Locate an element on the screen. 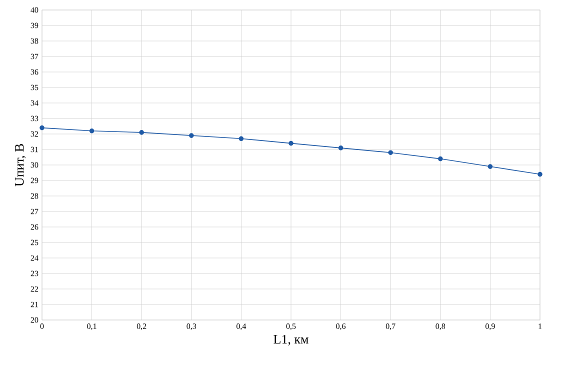  x-tick-label: 0,2 is located at coordinates (141, 327).